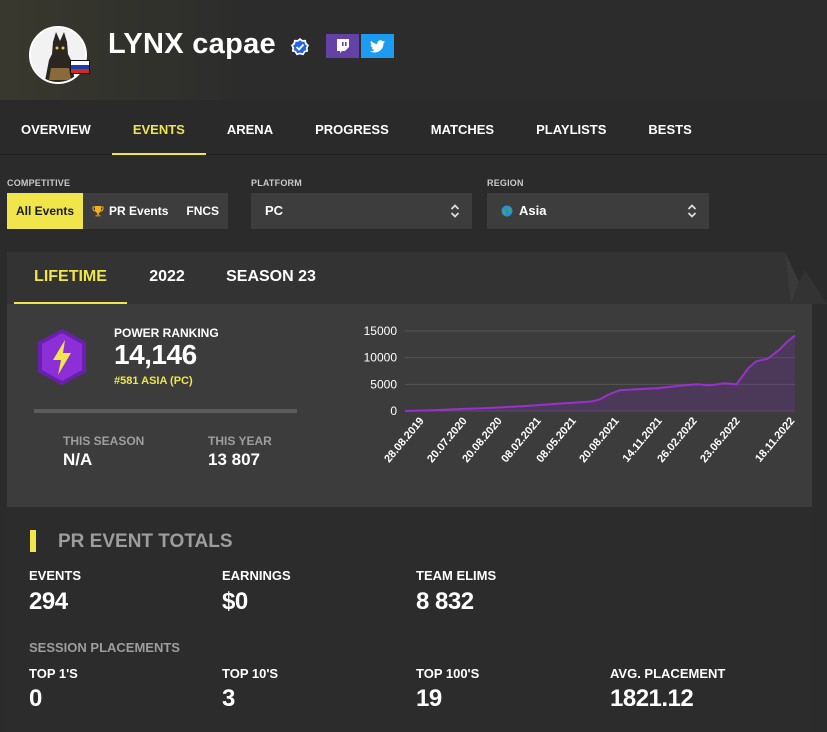  Describe the element at coordinates (668, 673) in the screenshot. I see `avg-placement-label: AVG. PLACEMENT` at that location.